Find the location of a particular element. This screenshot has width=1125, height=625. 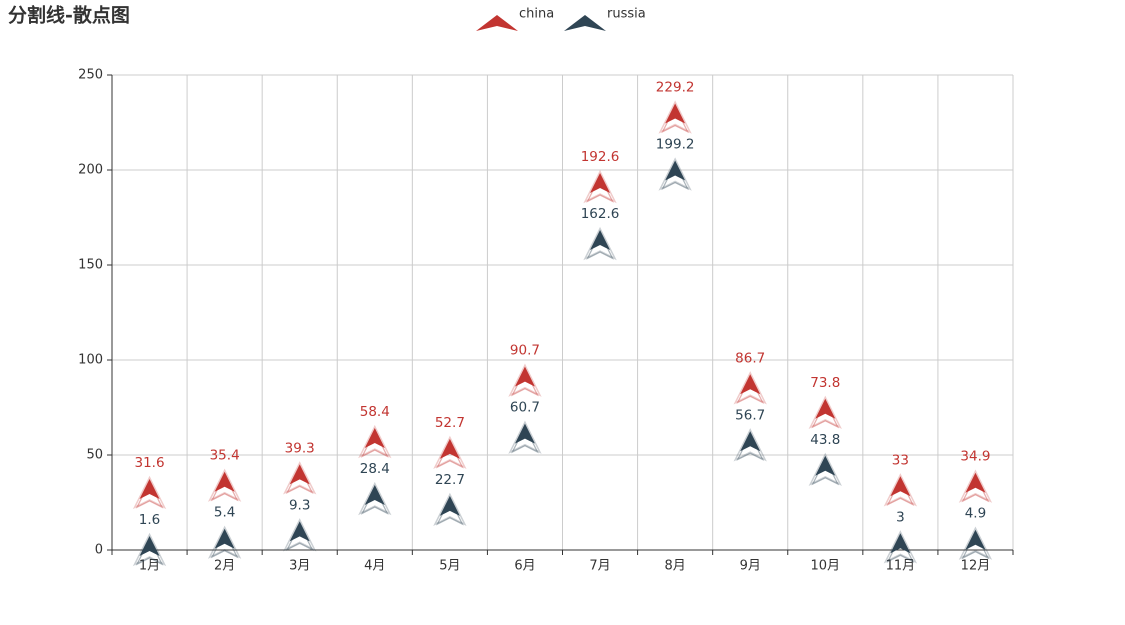

y-tick-label: 50 is located at coordinates (94, 455).